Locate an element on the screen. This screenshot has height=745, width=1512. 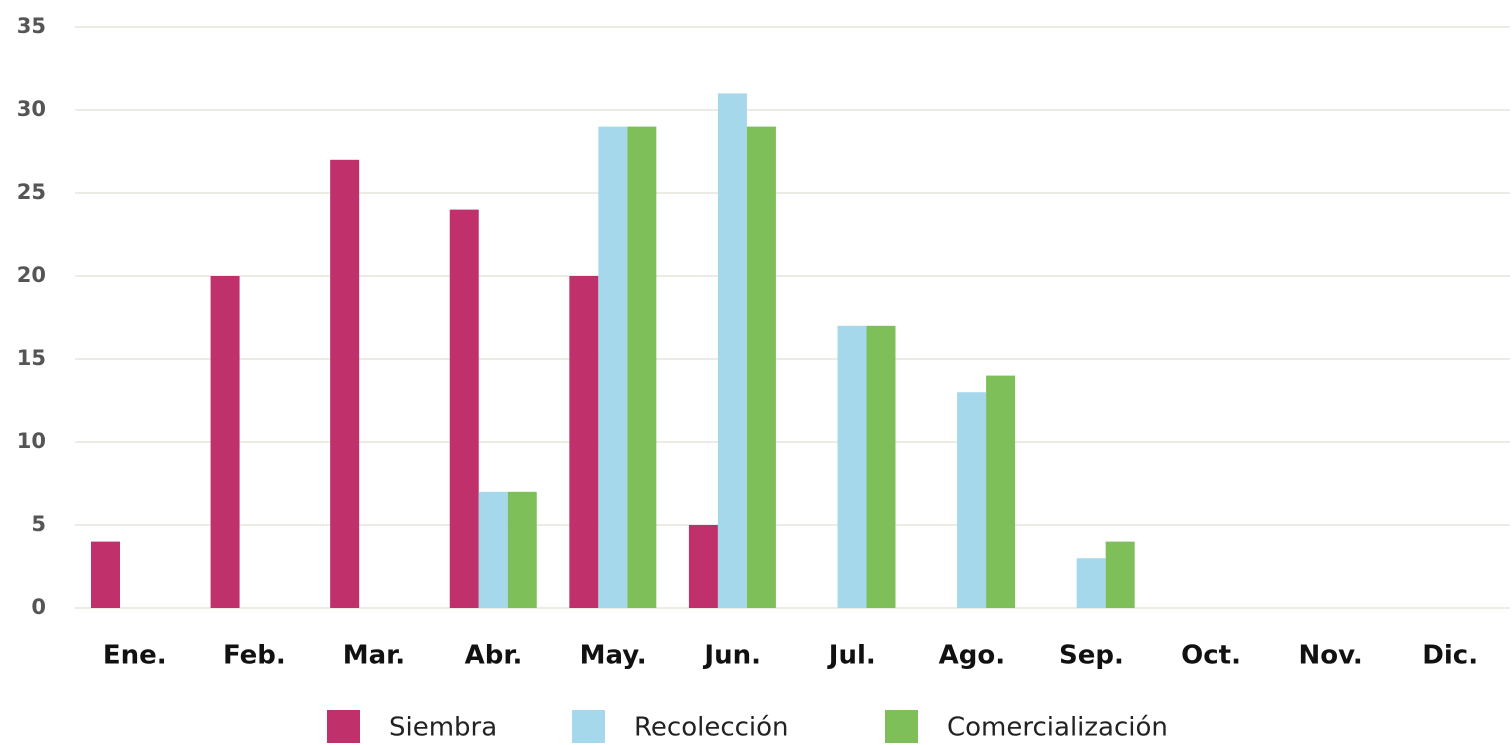
x-tick-label: Abr. is located at coordinates (494, 656).